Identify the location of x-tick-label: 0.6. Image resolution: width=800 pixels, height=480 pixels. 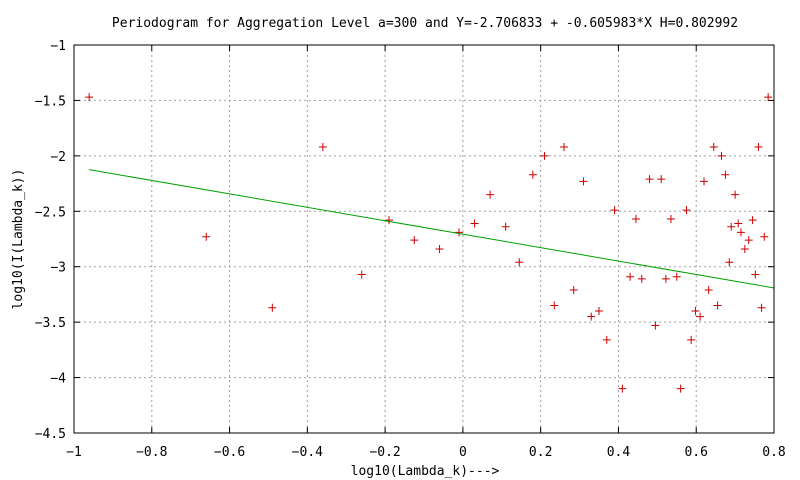
(695, 452).